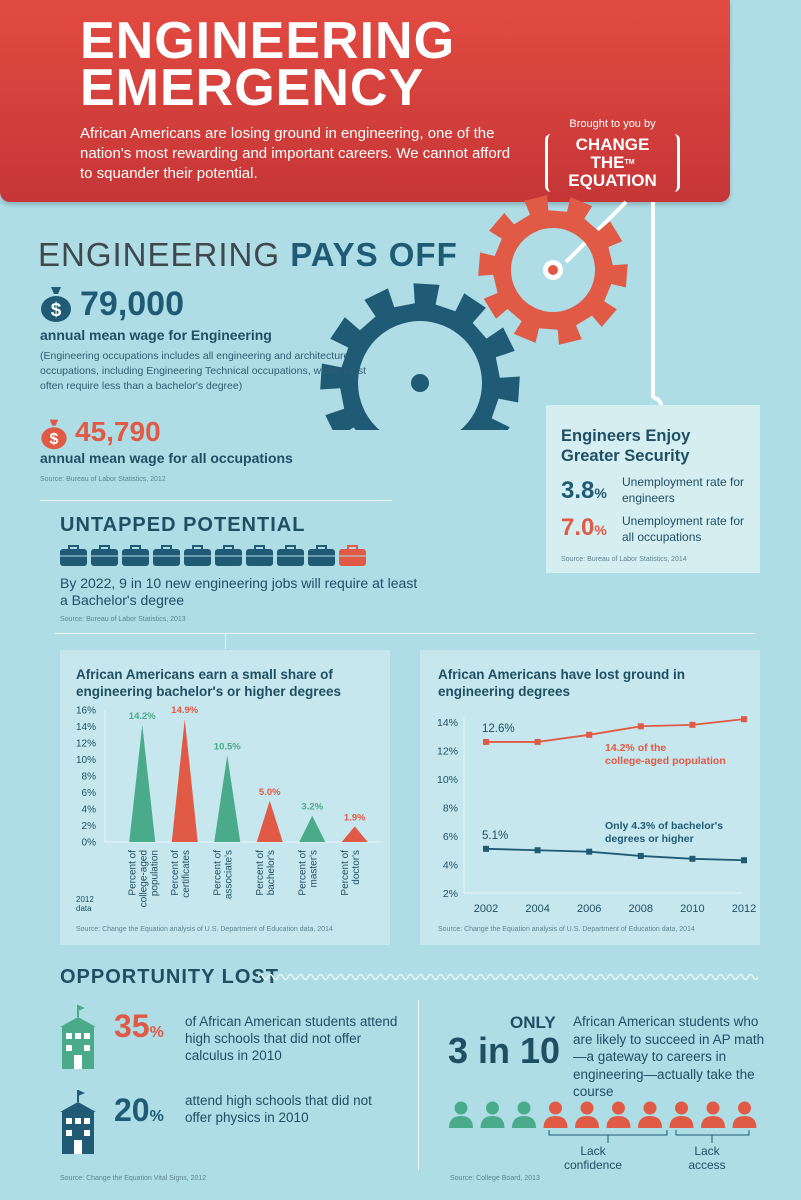  Describe the element at coordinates (248, 255) in the screenshot. I see `pays-off-title: ENGINEERING PAYS OFF` at that location.